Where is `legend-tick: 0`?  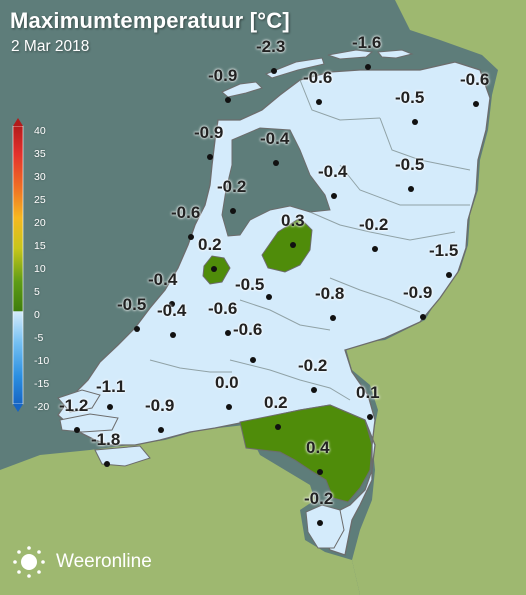 legend-tick: 0 is located at coordinates (37, 315).